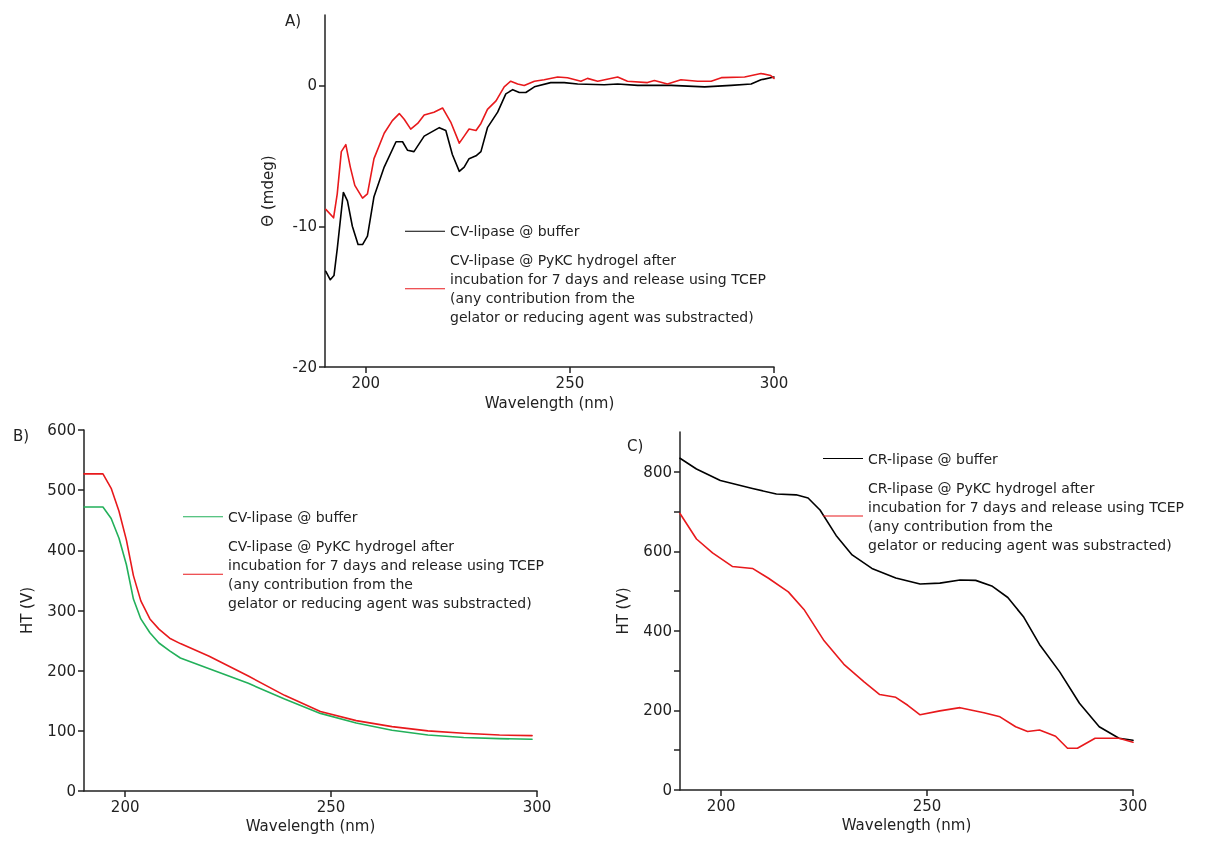 This screenshot has width=1215, height=843. Describe the element at coordinates (61, 730) in the screenshot. I see `y-tick-label: 100` at that location.